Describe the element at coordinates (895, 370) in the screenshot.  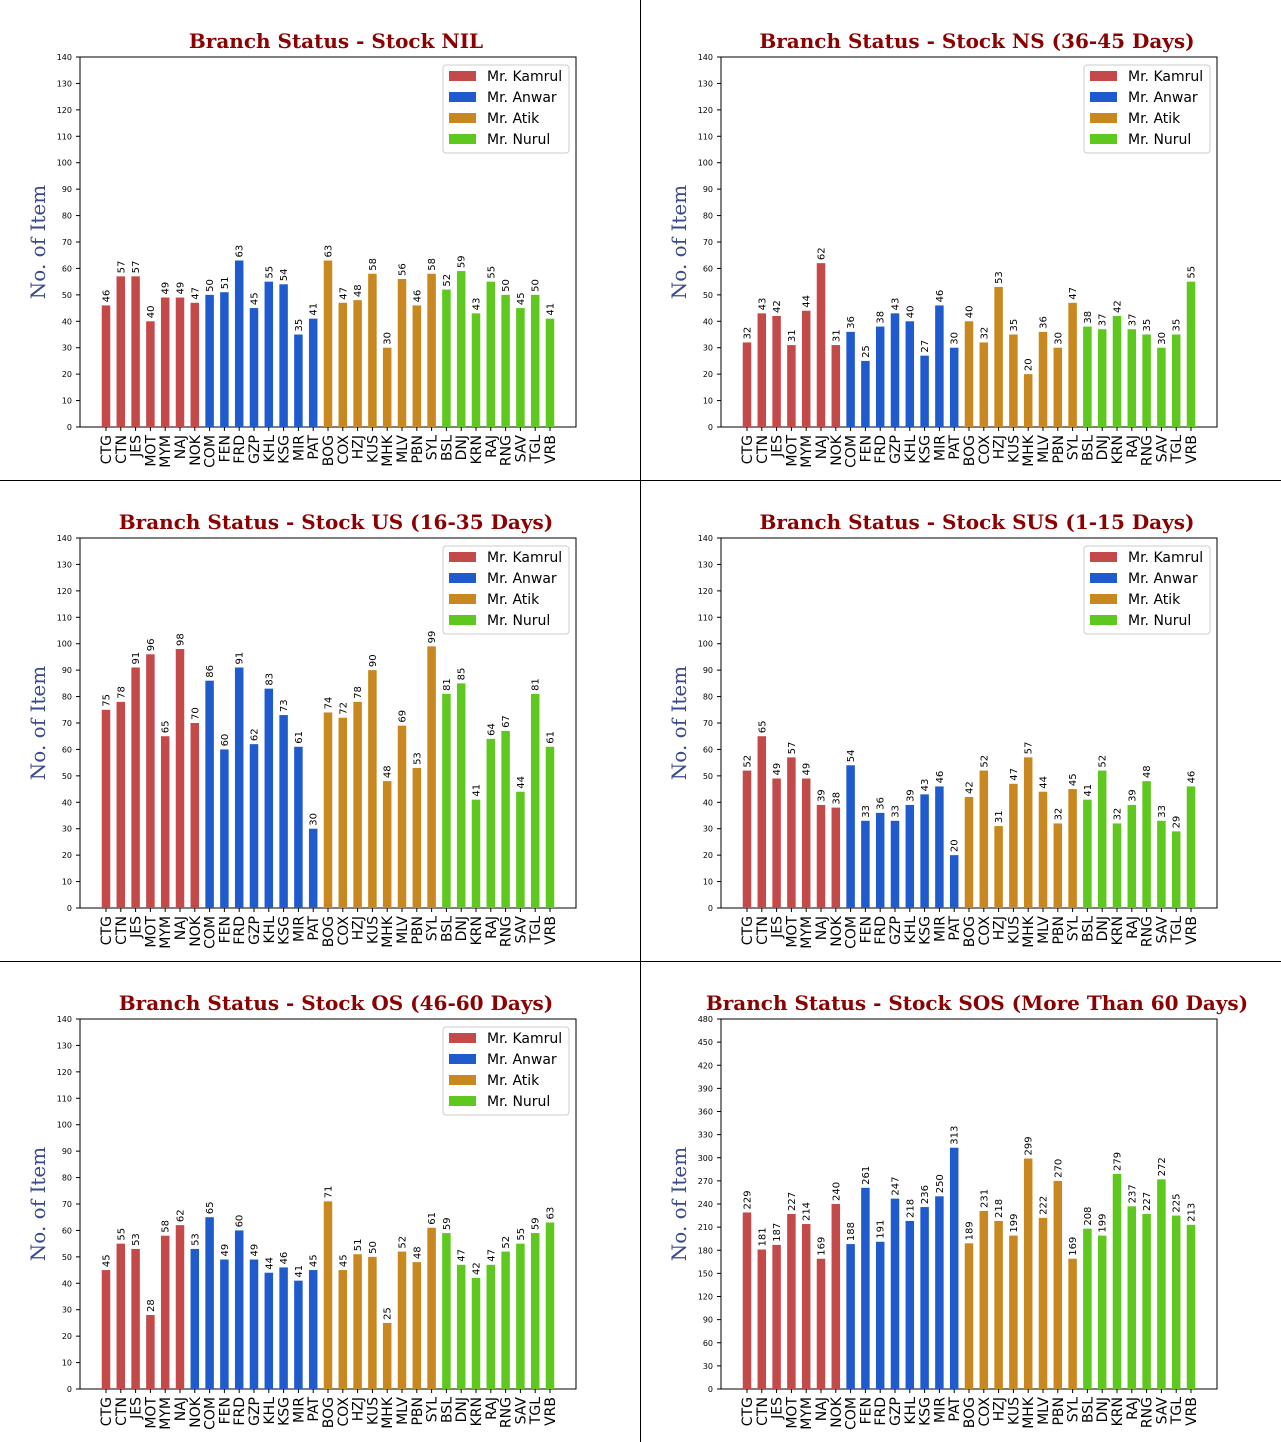
I see `bar-gzp` at that location.